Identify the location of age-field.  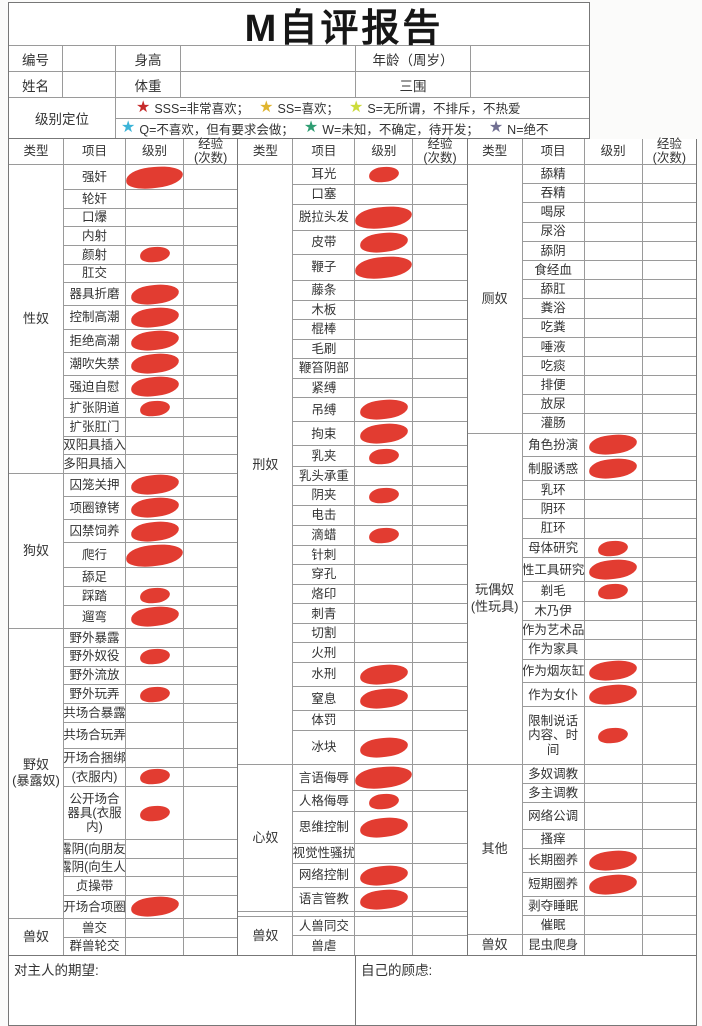
(530, 58).